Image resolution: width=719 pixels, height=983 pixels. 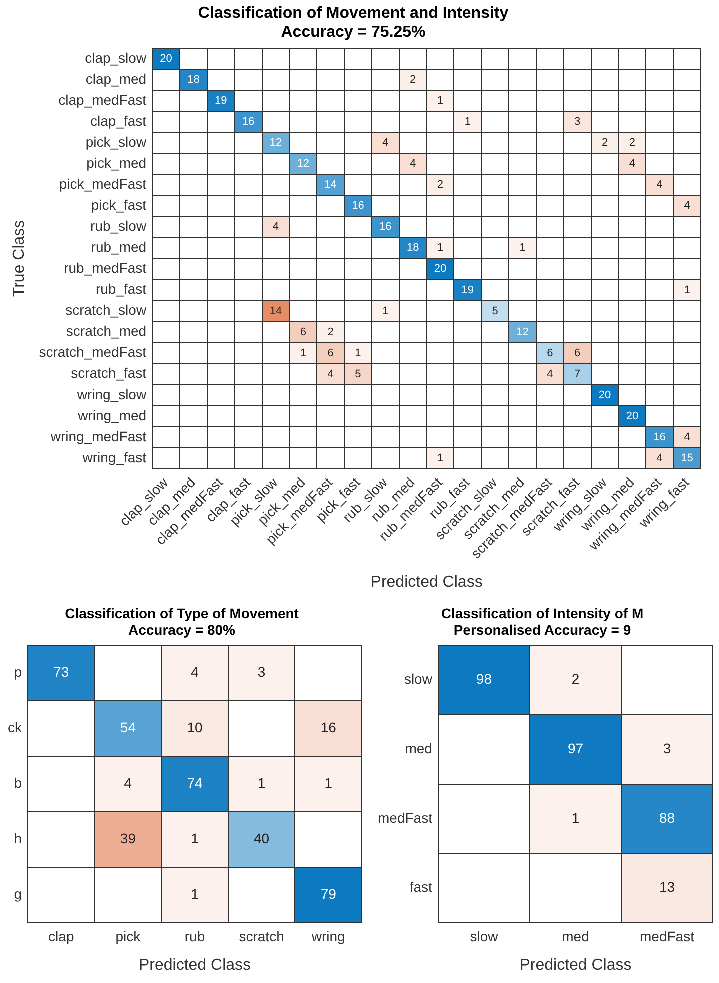 What do you see at coordinates (667, 887) in the screenshot?
I see `data-label: 13` at bounding box center [667, 887].